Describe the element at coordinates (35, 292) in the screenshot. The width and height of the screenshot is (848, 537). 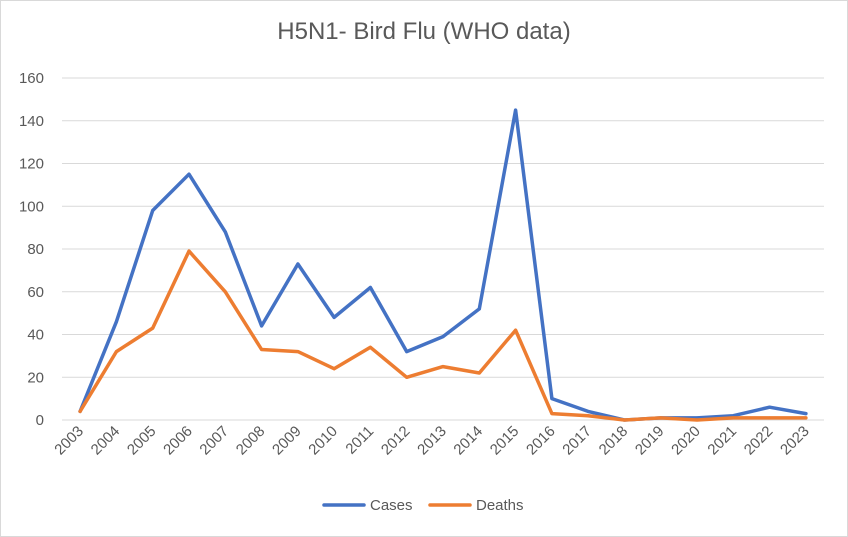
I see `y-tick-label: 60` at that location.